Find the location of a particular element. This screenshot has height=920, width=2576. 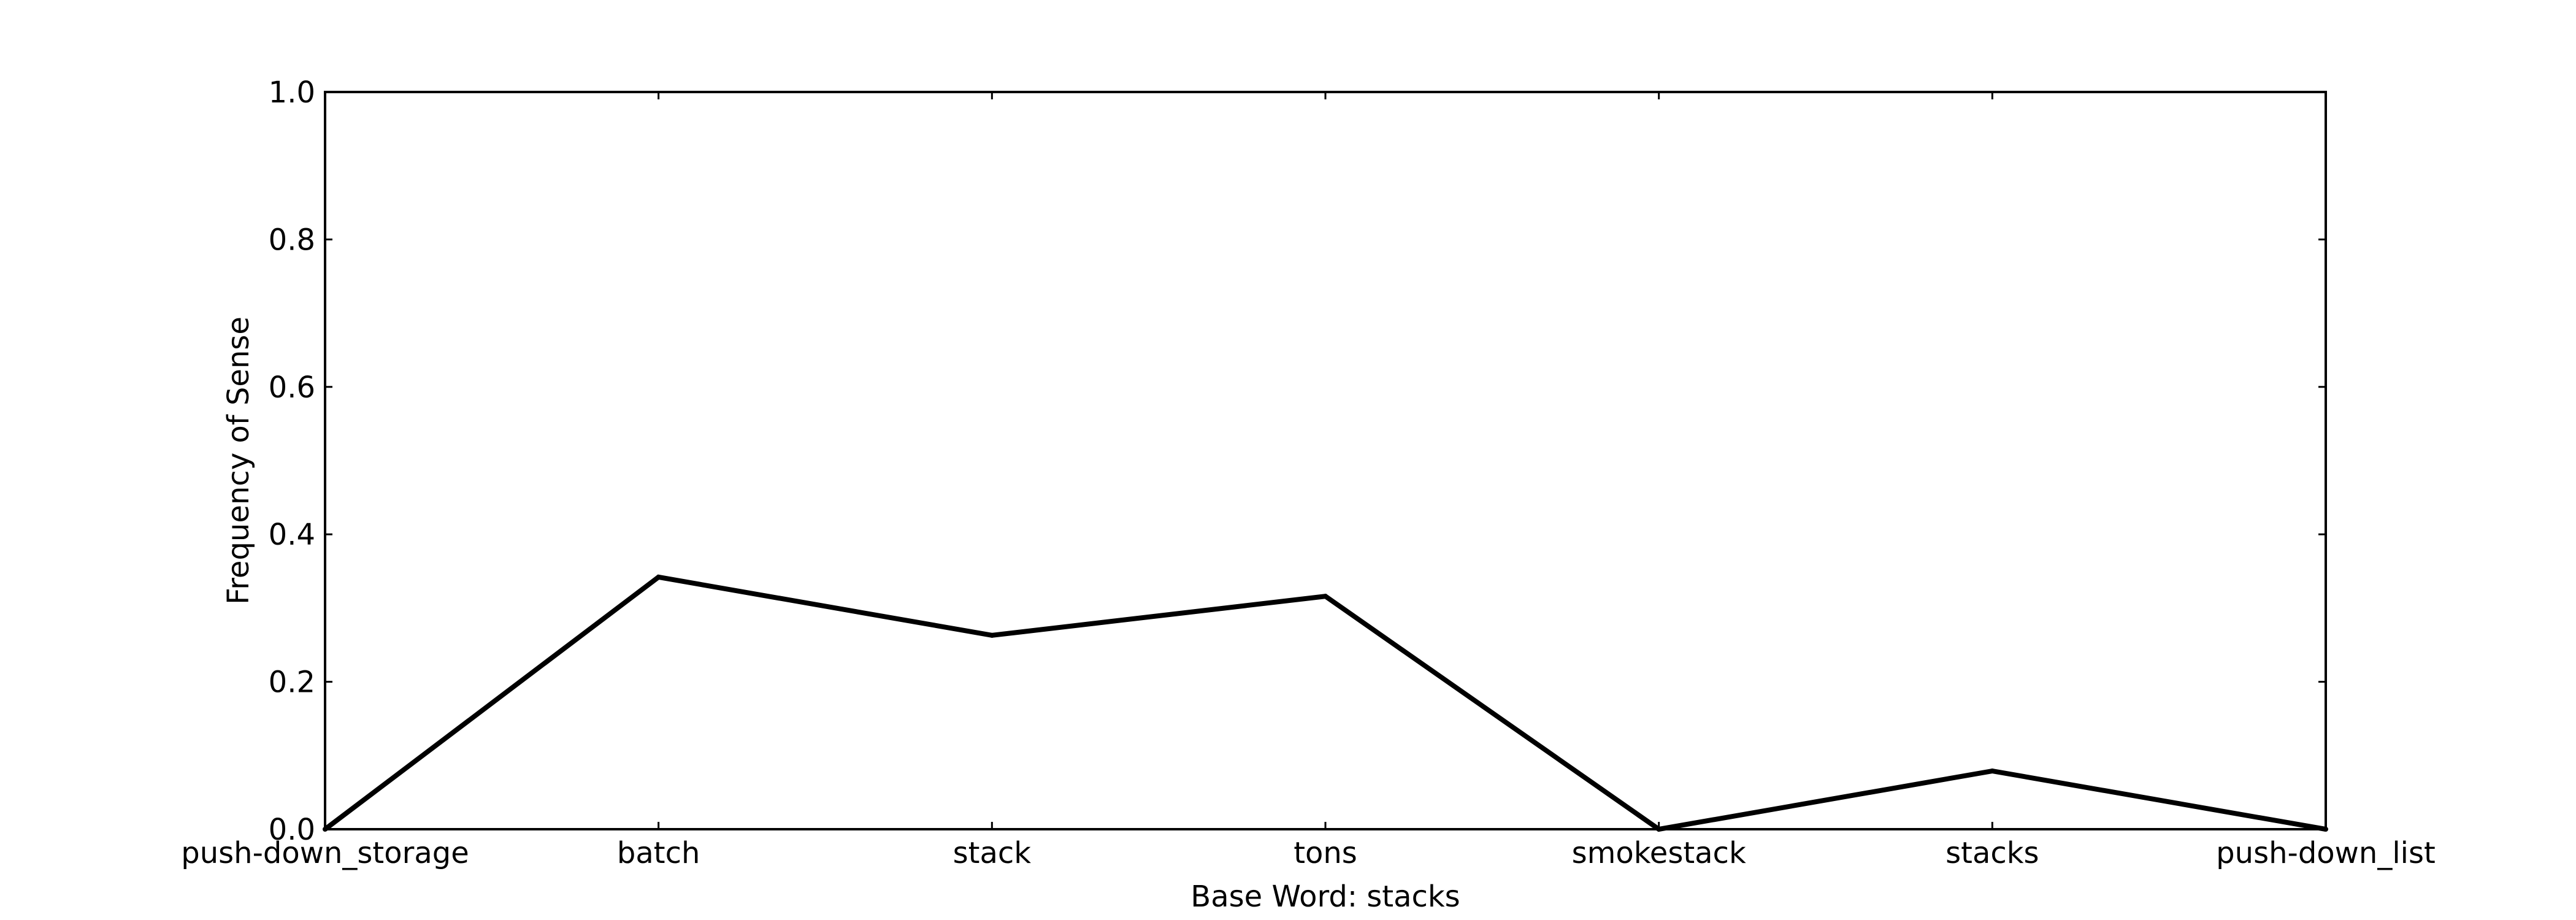

y-axis-label: Frequency of Sense is located at coordinates (238, 460).